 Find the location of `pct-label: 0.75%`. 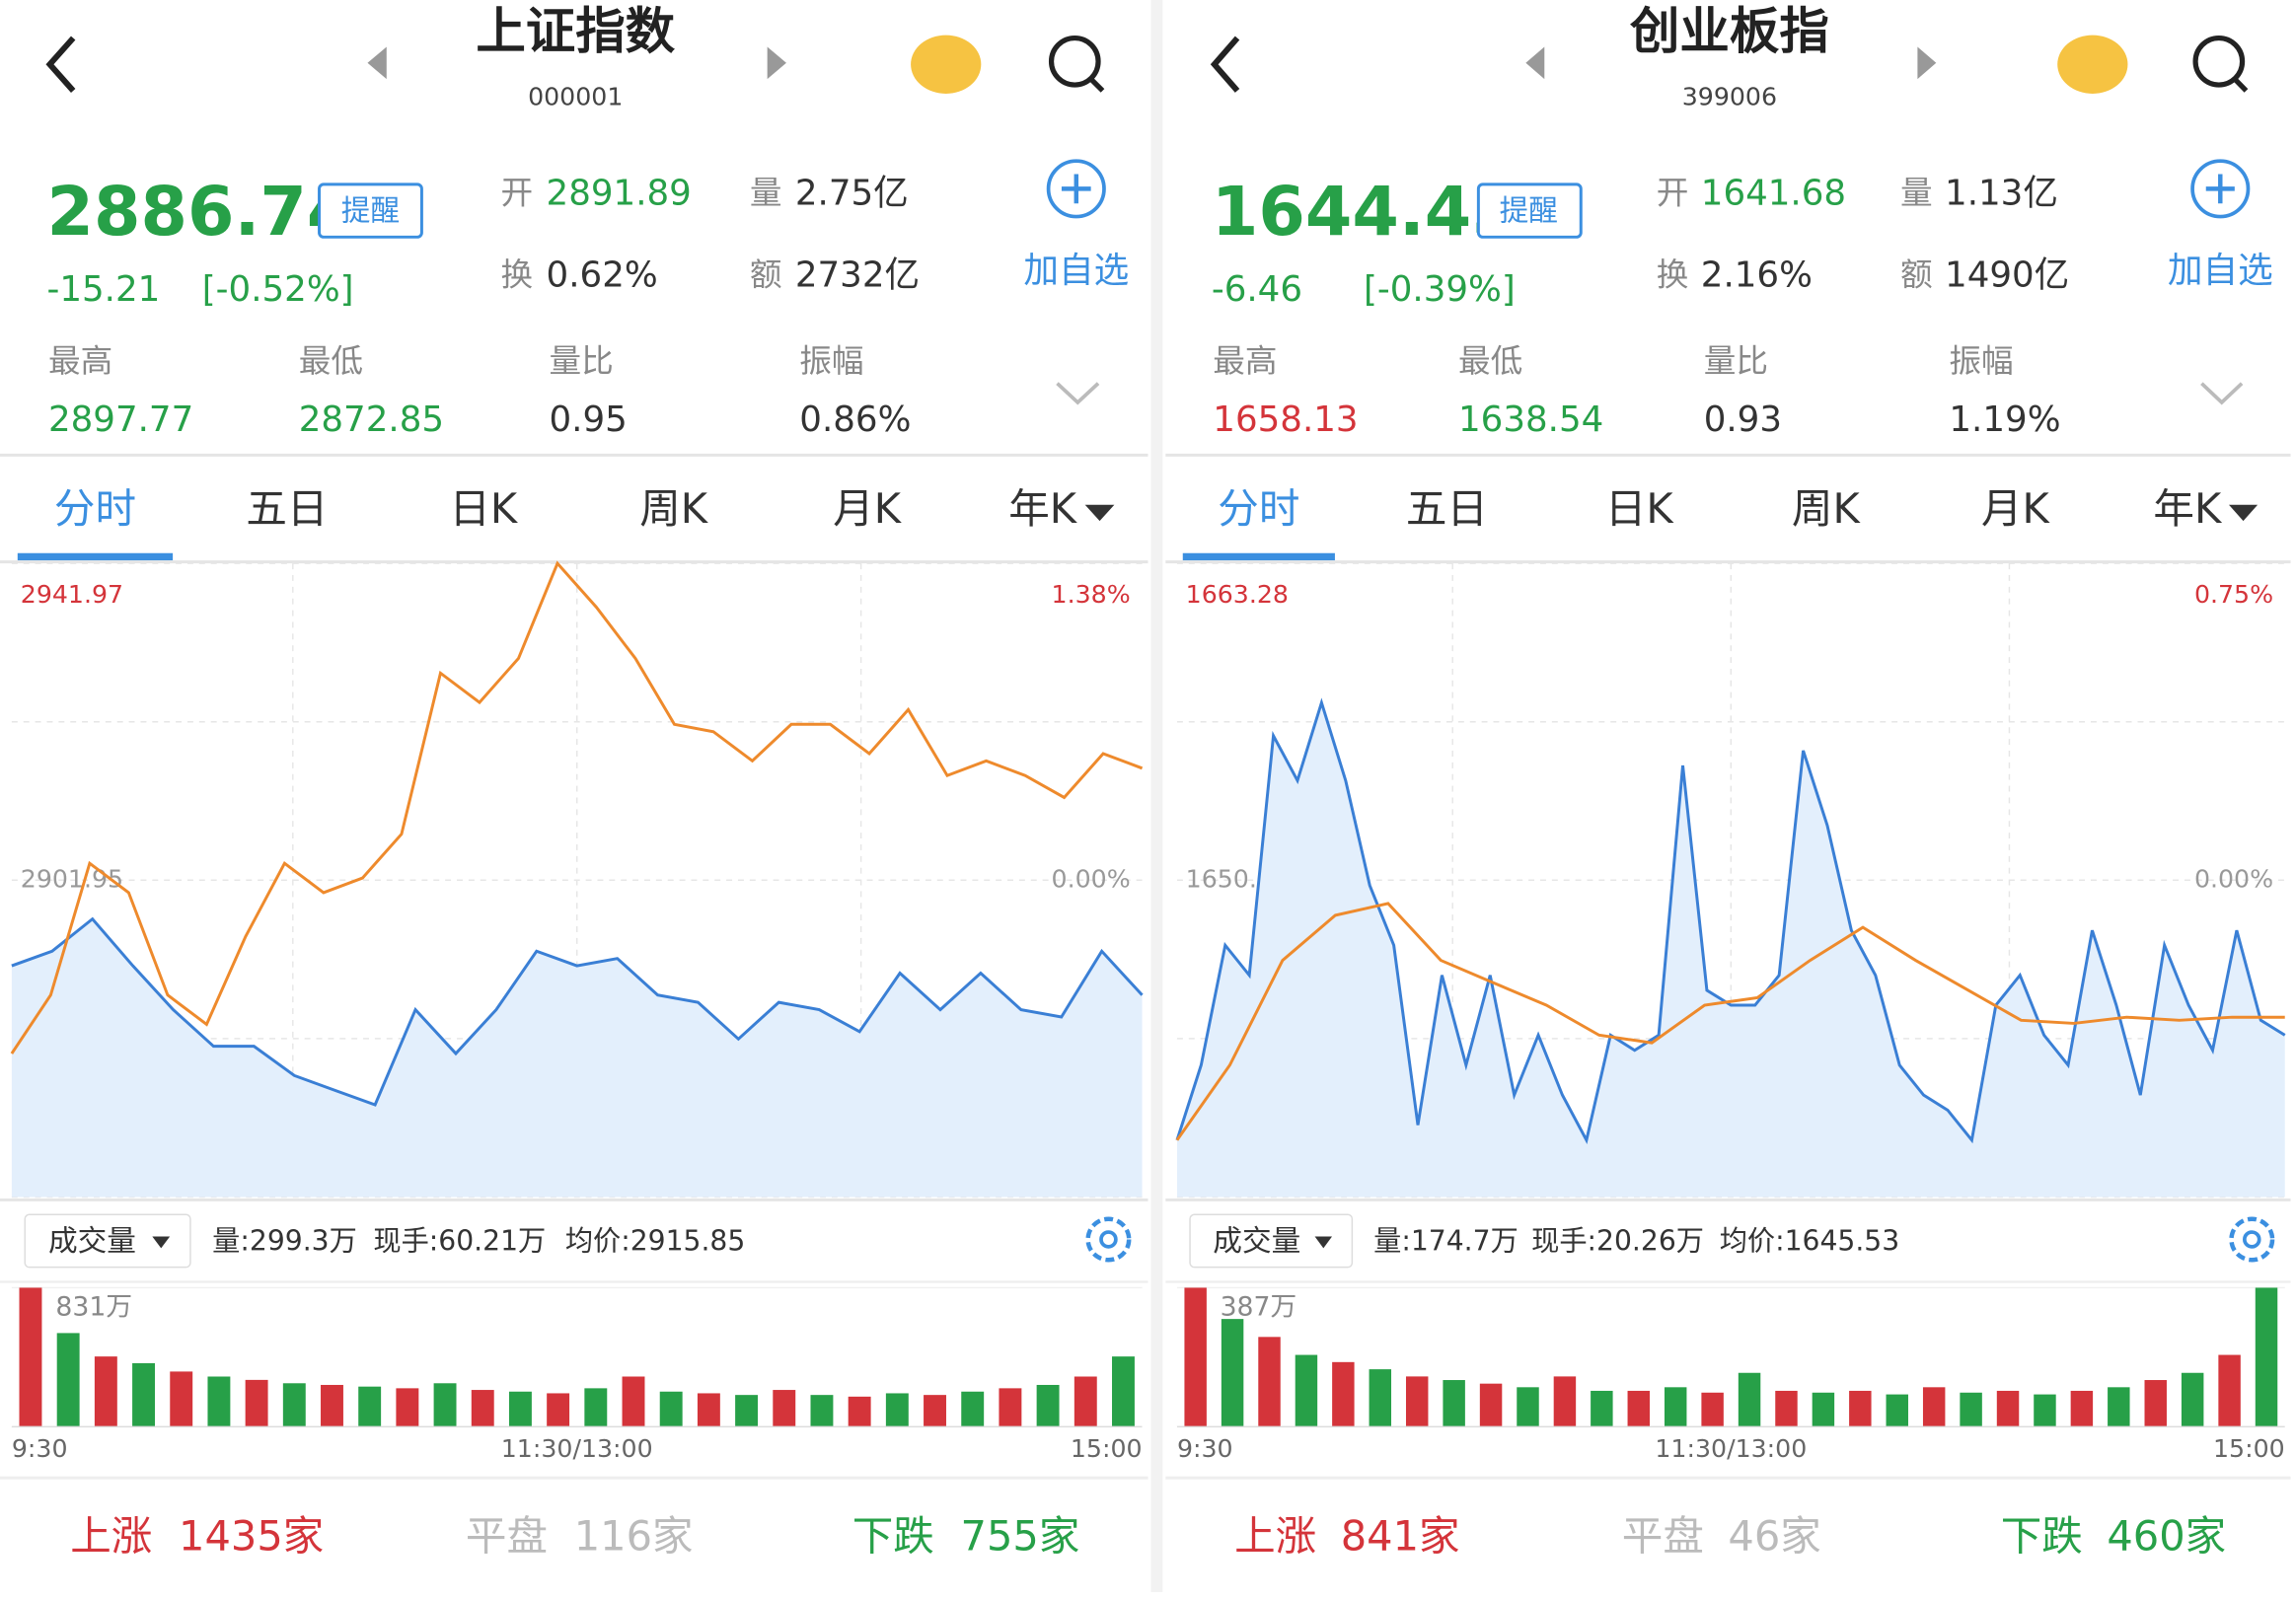

pct-label: 0.75% is located at coordinates (2234, 594).